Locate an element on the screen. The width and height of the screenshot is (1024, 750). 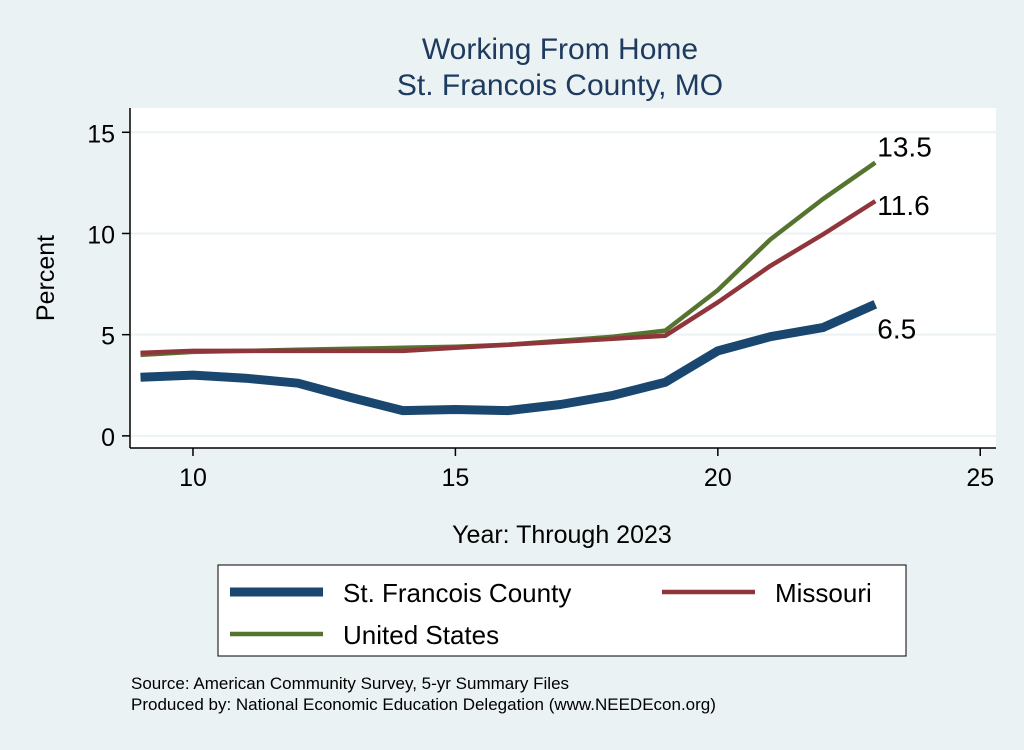
end-value-label: 13.5 is located at coordinates (904, 147).